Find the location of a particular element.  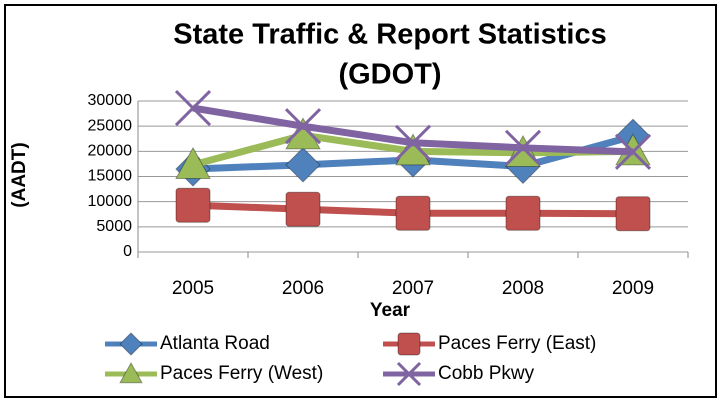

y-tick-label: 5000 is located at coordinates (114, 226).